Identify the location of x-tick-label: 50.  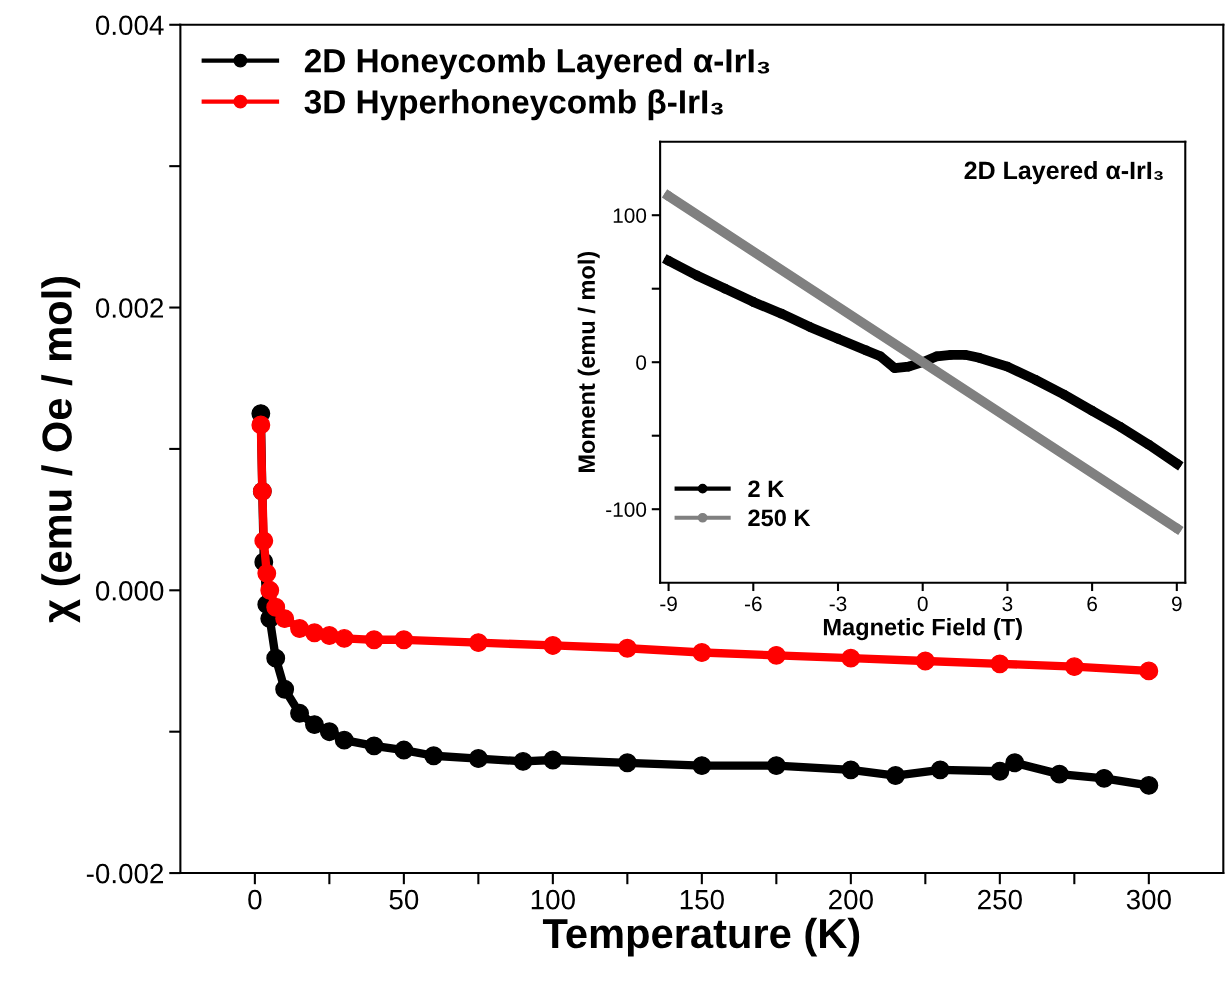
(404, 899).